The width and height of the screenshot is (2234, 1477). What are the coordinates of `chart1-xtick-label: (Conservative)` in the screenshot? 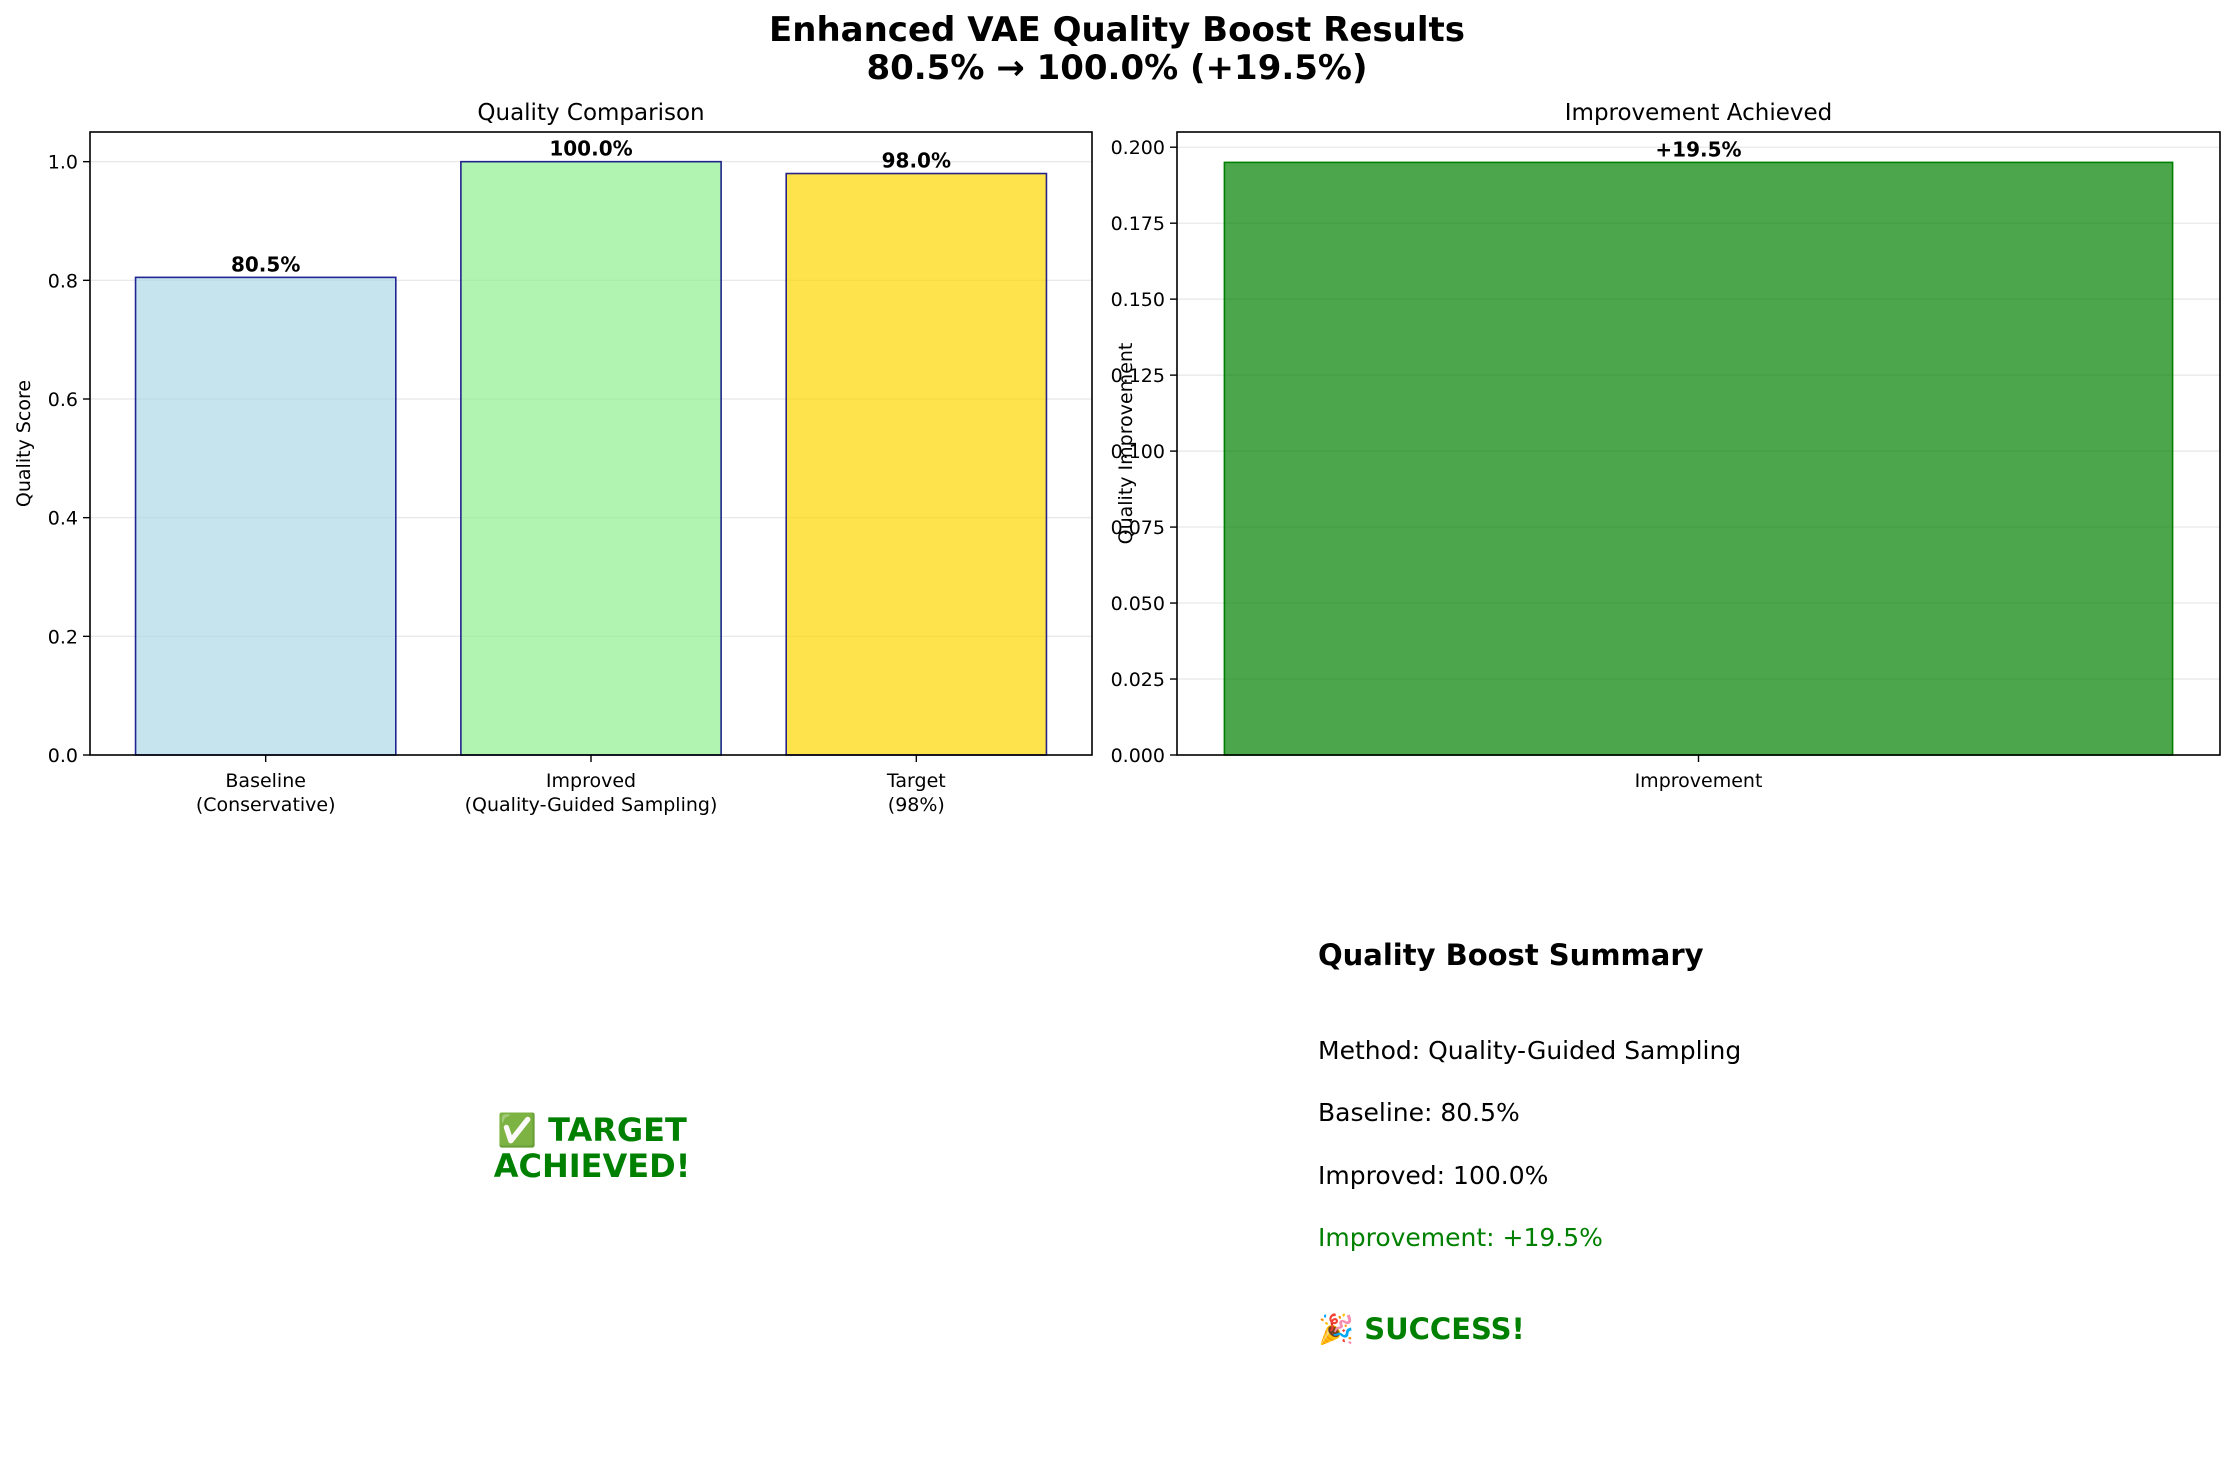 It's located at (266, 805).